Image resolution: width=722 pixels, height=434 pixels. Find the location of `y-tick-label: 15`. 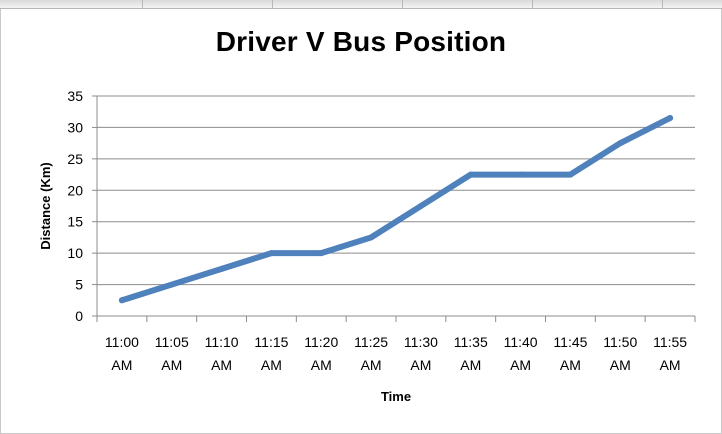

y-tick-label: 15 is located at coordinates (75, 222).